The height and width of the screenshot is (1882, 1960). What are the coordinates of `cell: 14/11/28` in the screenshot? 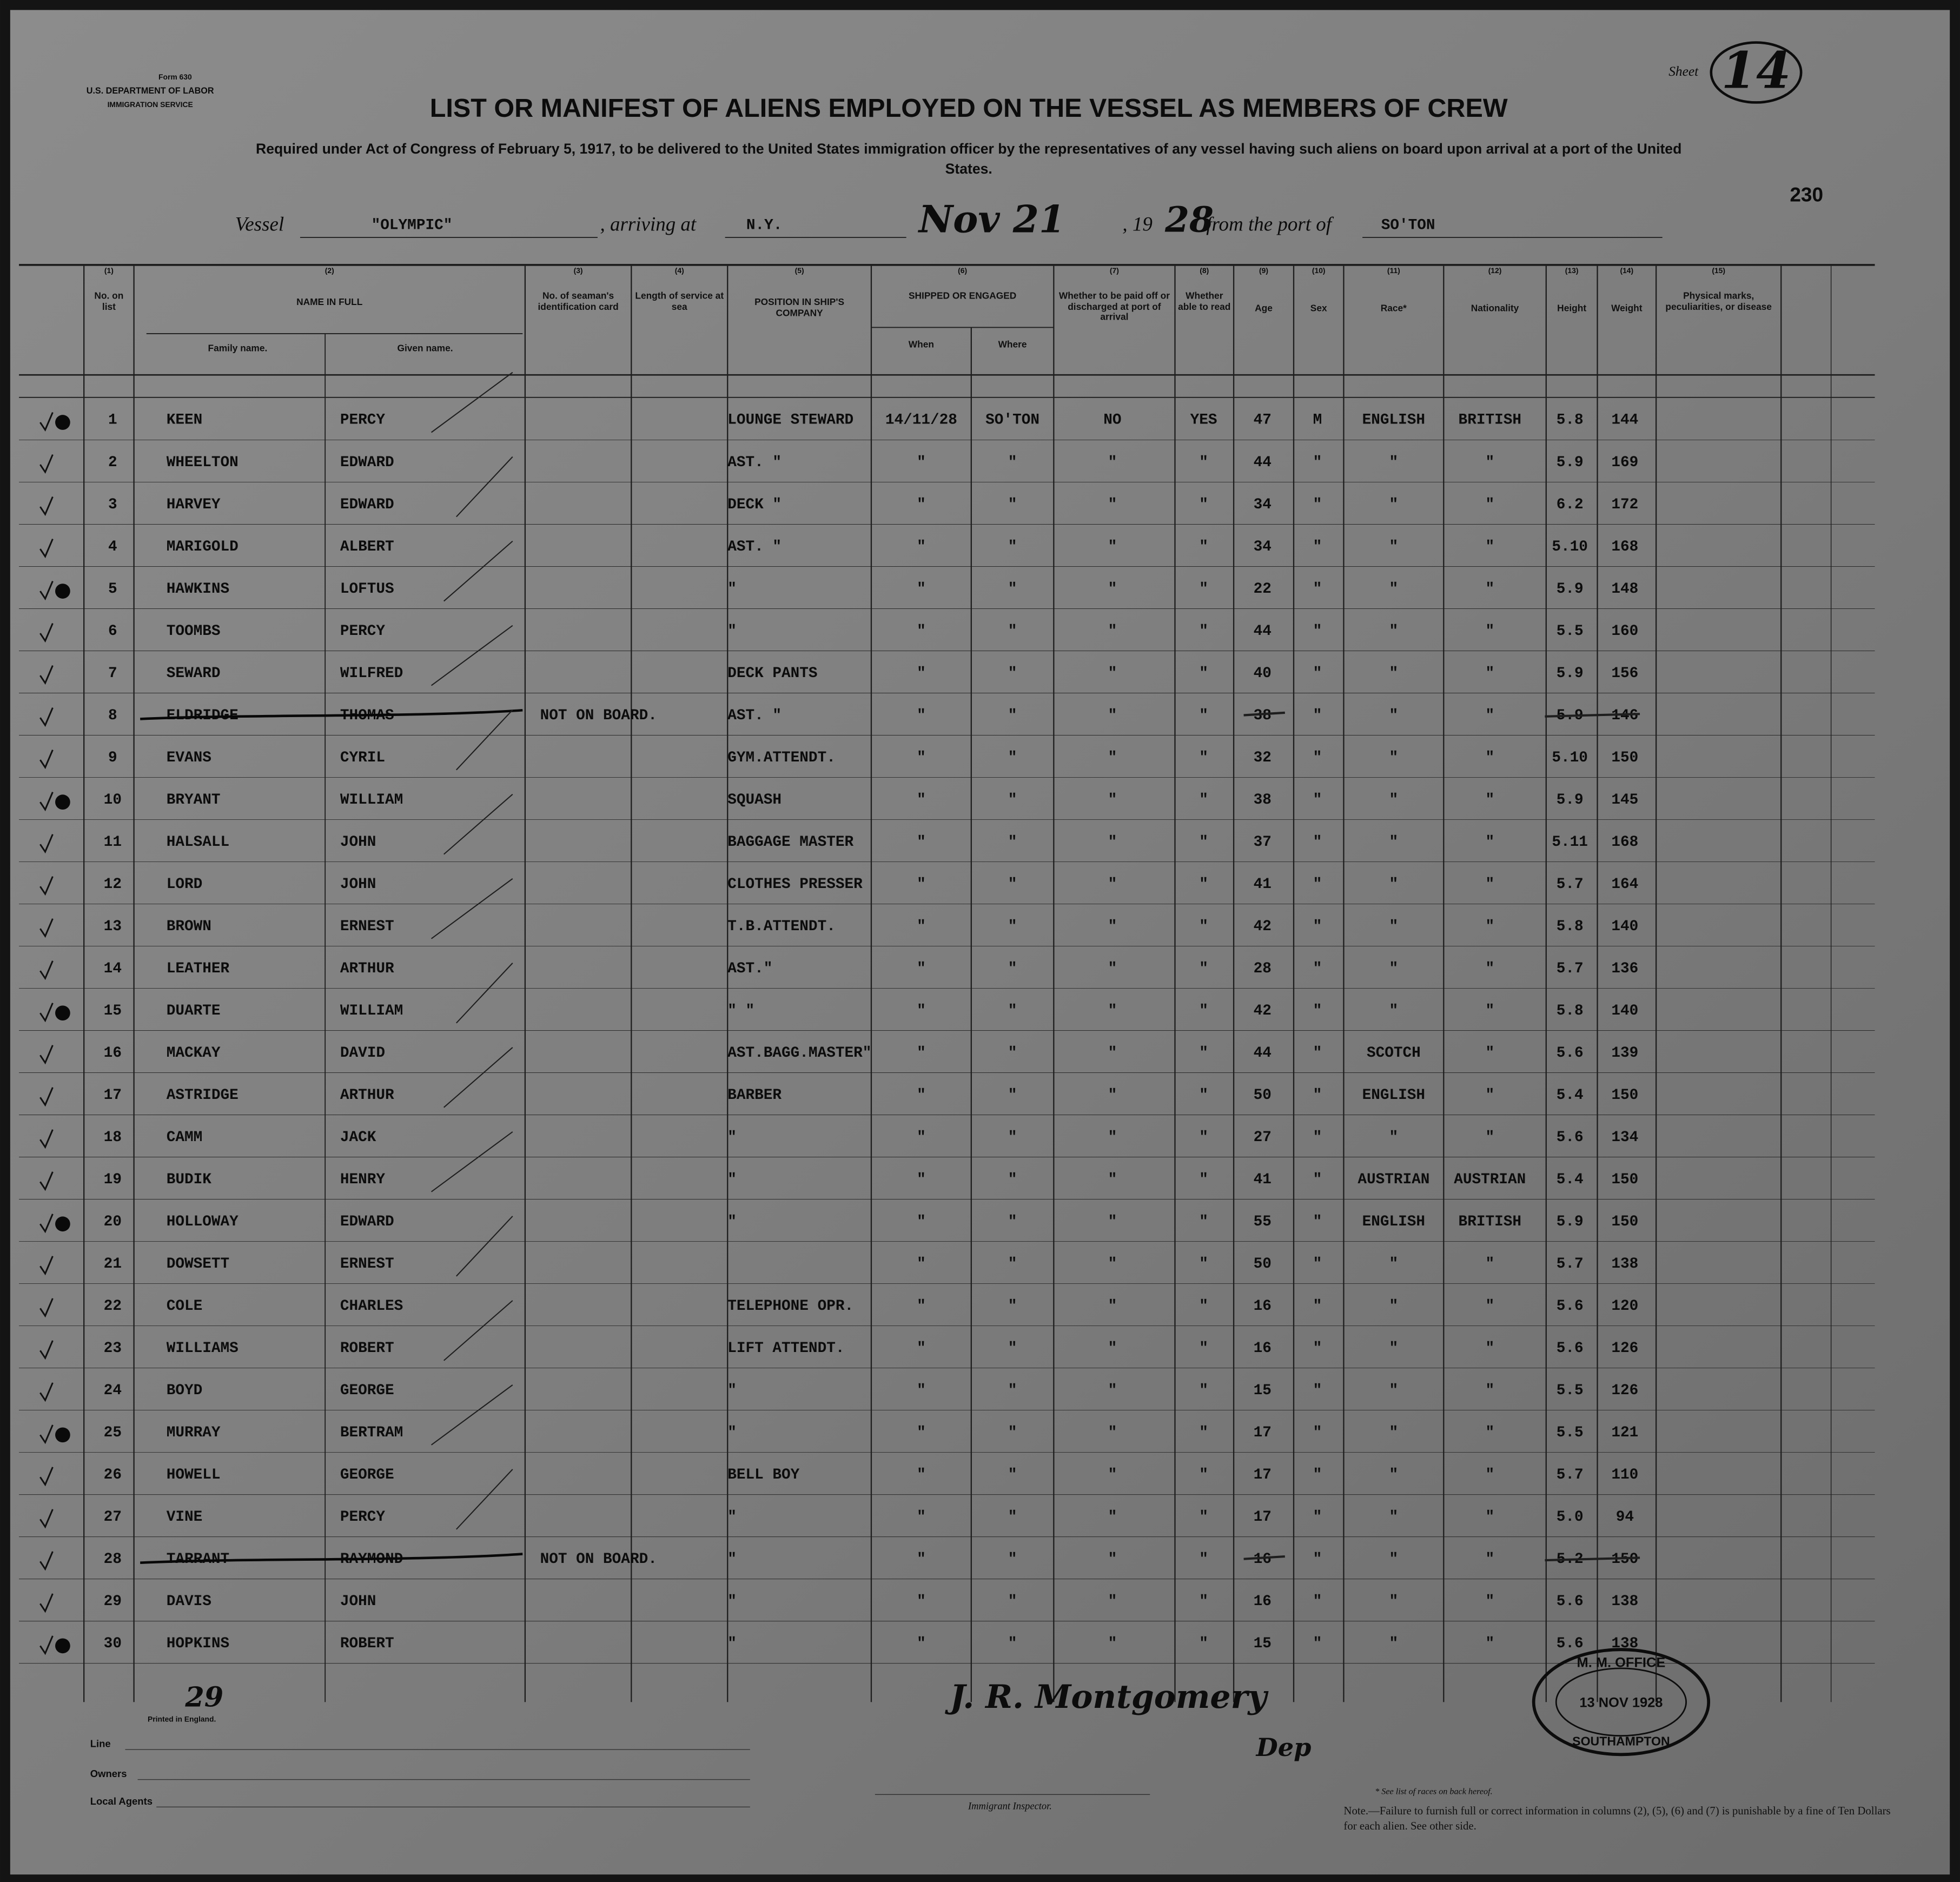 It's located at (921, 420).